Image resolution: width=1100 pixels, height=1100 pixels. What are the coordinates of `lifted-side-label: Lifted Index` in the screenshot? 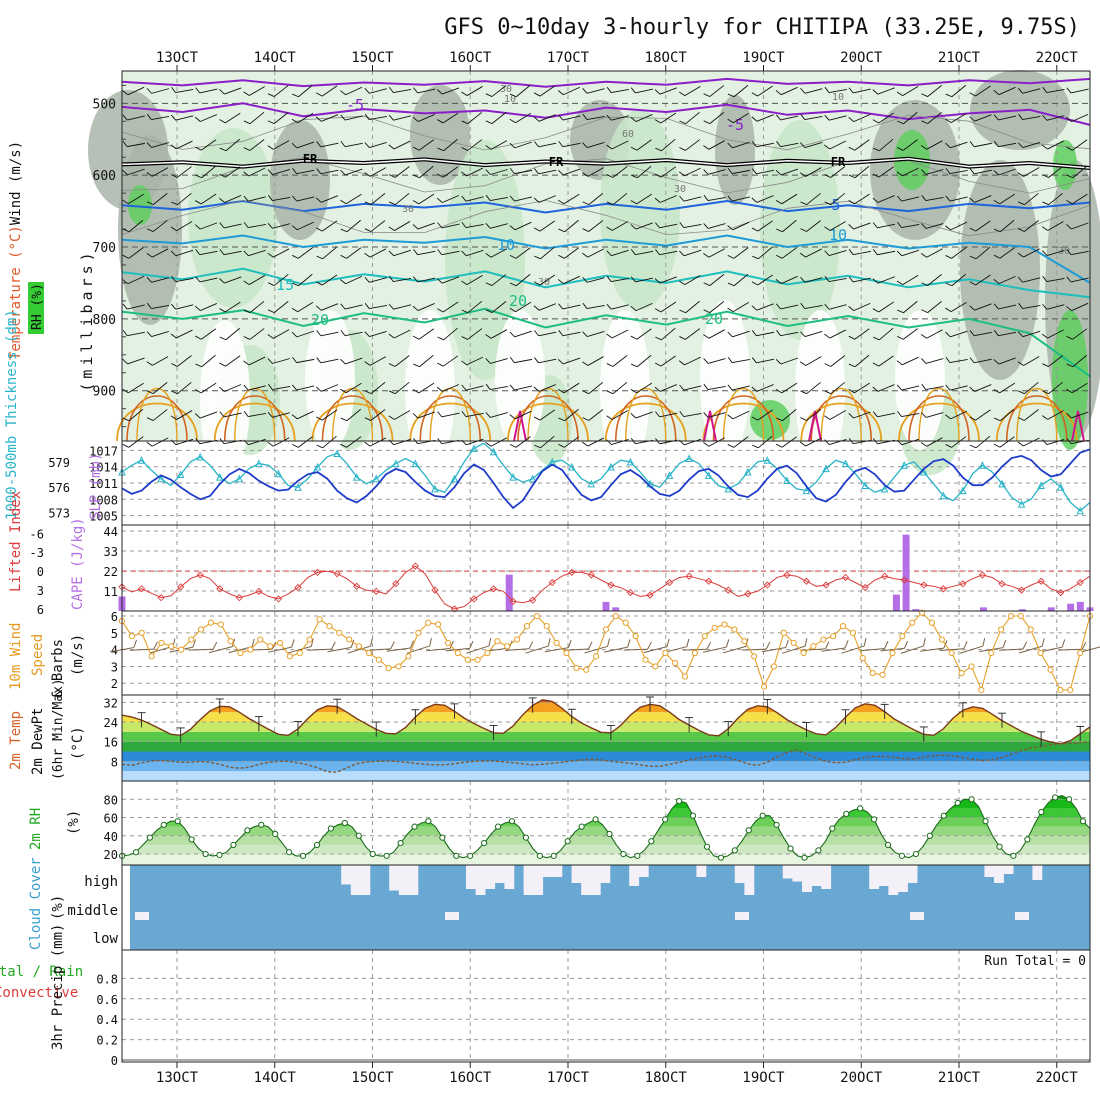 It's located at (16, 541).